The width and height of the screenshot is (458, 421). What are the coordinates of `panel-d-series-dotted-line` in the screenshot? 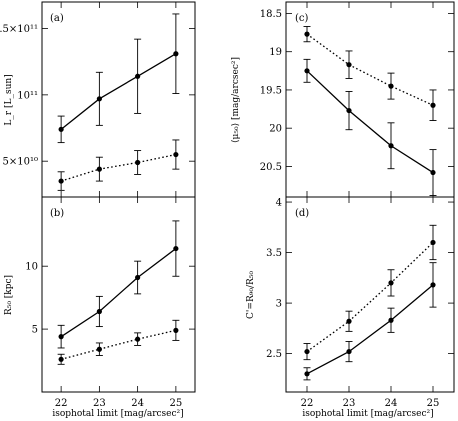 It's located at (370, 297).